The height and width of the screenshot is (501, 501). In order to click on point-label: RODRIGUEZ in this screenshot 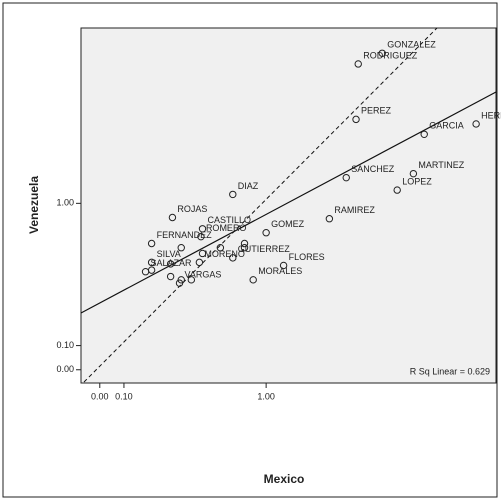, I will do `click(390, 55)`.